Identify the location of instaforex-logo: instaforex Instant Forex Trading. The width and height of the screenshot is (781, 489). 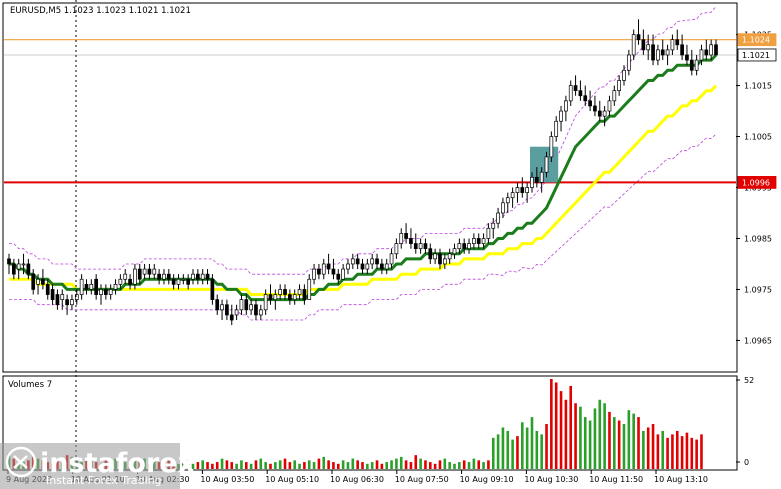
(97, 466).